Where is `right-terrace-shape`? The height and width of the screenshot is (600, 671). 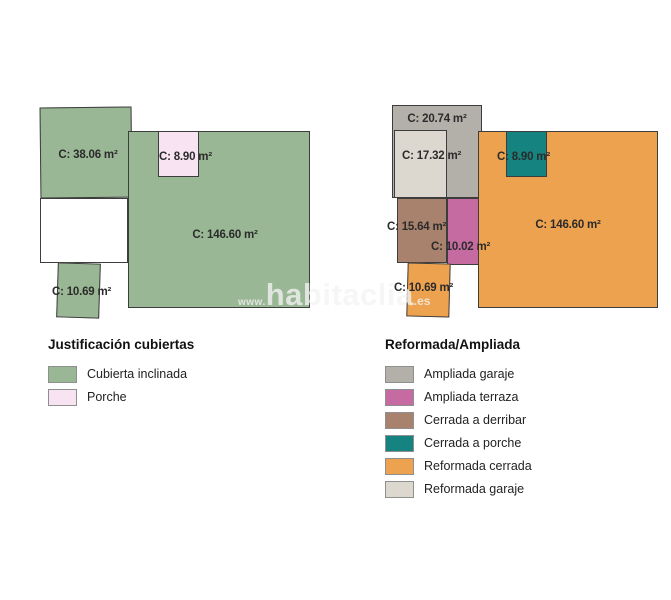
right-terrace-shape is located at coordinates (463, 231).